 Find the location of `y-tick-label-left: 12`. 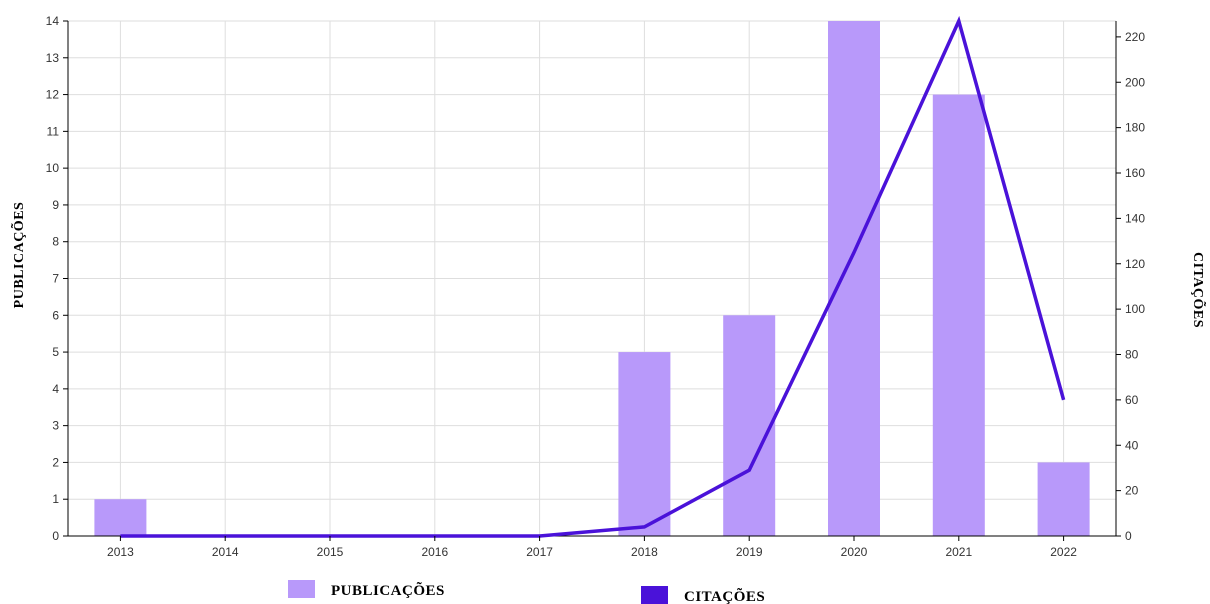

y-tick-label-left: 12 is located at coordinates (53, 95).